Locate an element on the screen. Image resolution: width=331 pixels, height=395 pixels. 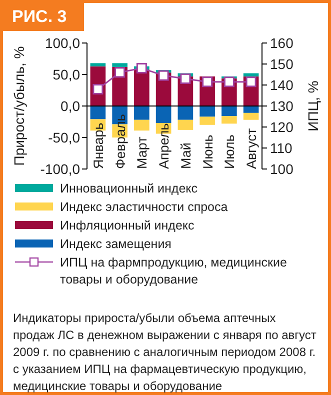
legend-label: Индекс эластичности спроса is located at coordinates (144, 207).